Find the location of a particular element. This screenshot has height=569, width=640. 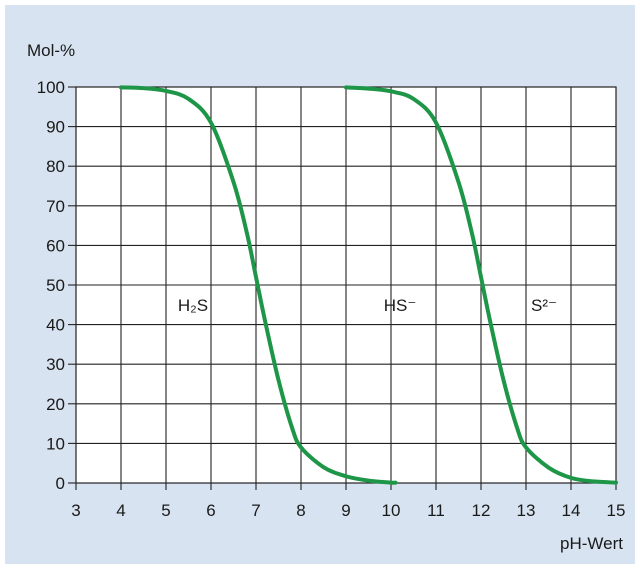

x-tick-label: 11 is located at coordinates (436, 510).